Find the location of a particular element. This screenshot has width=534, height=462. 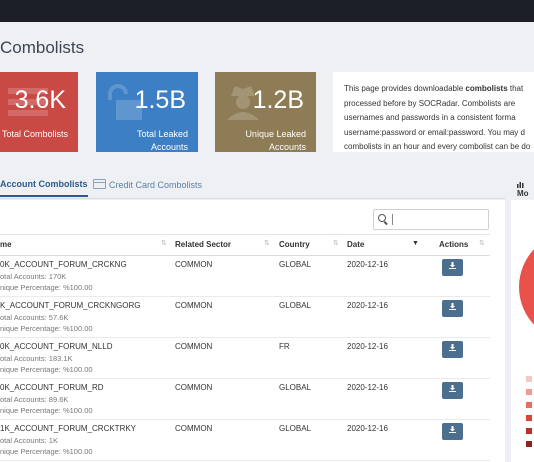

total-accounts: otal Accounts: 89.6K is located at coordinates (34, 399).